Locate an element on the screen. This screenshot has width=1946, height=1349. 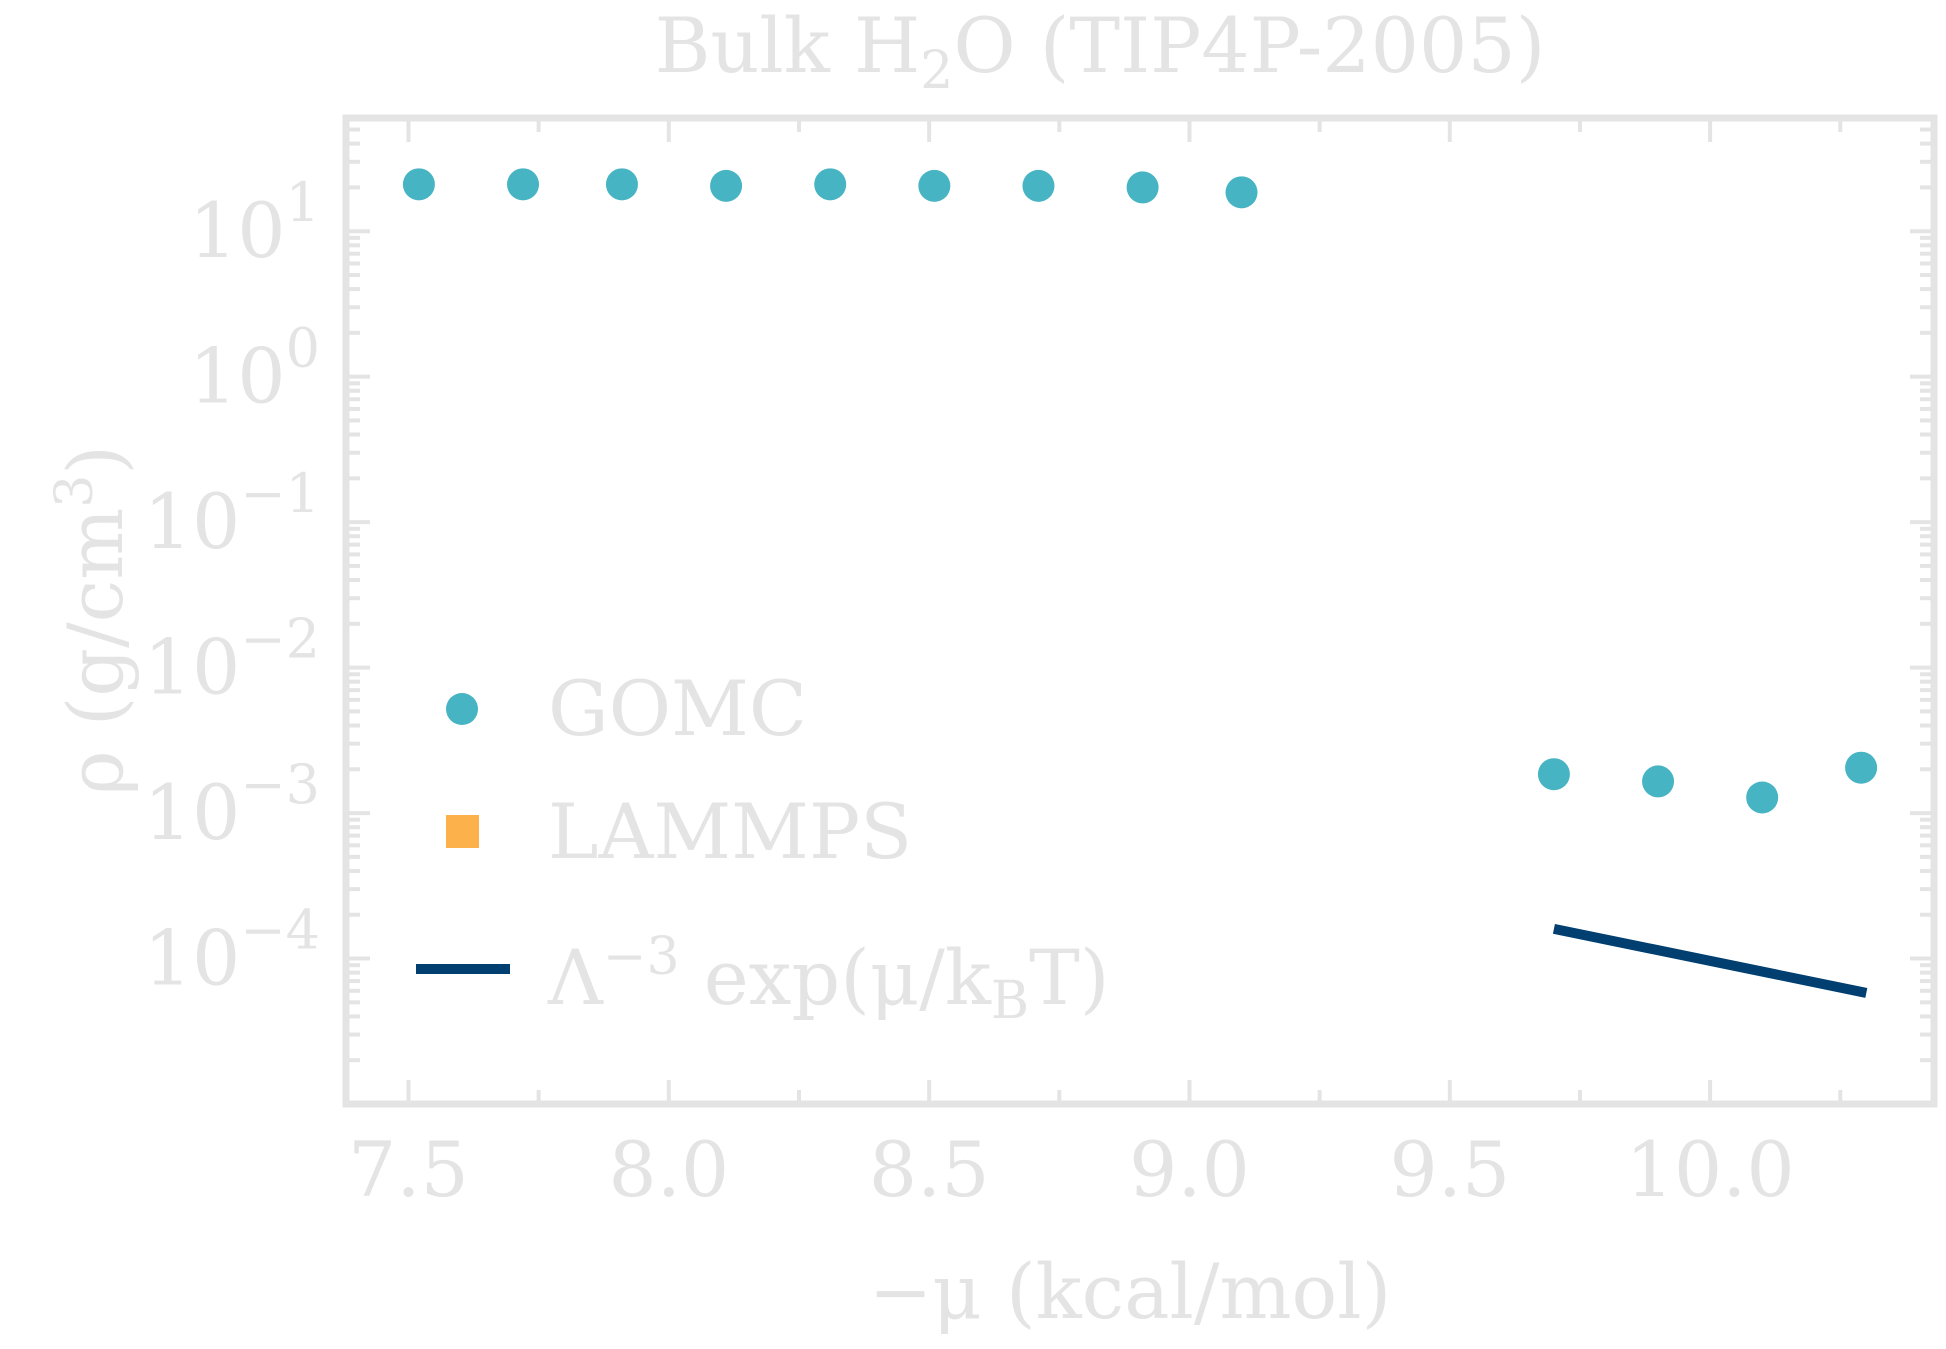
legend-ideal-label-sup: −3 is located at coordinates (641, 957).